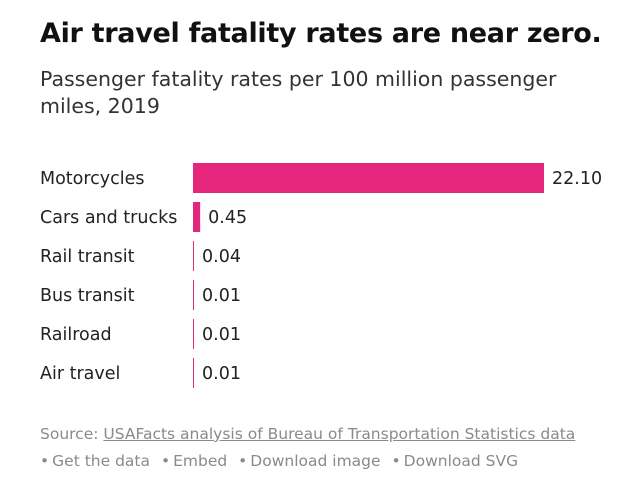  What do you see at coordinates (108, 218) in the screenshot?
I see `category-label: Cars and trucks` at bounding box center [108, 218].